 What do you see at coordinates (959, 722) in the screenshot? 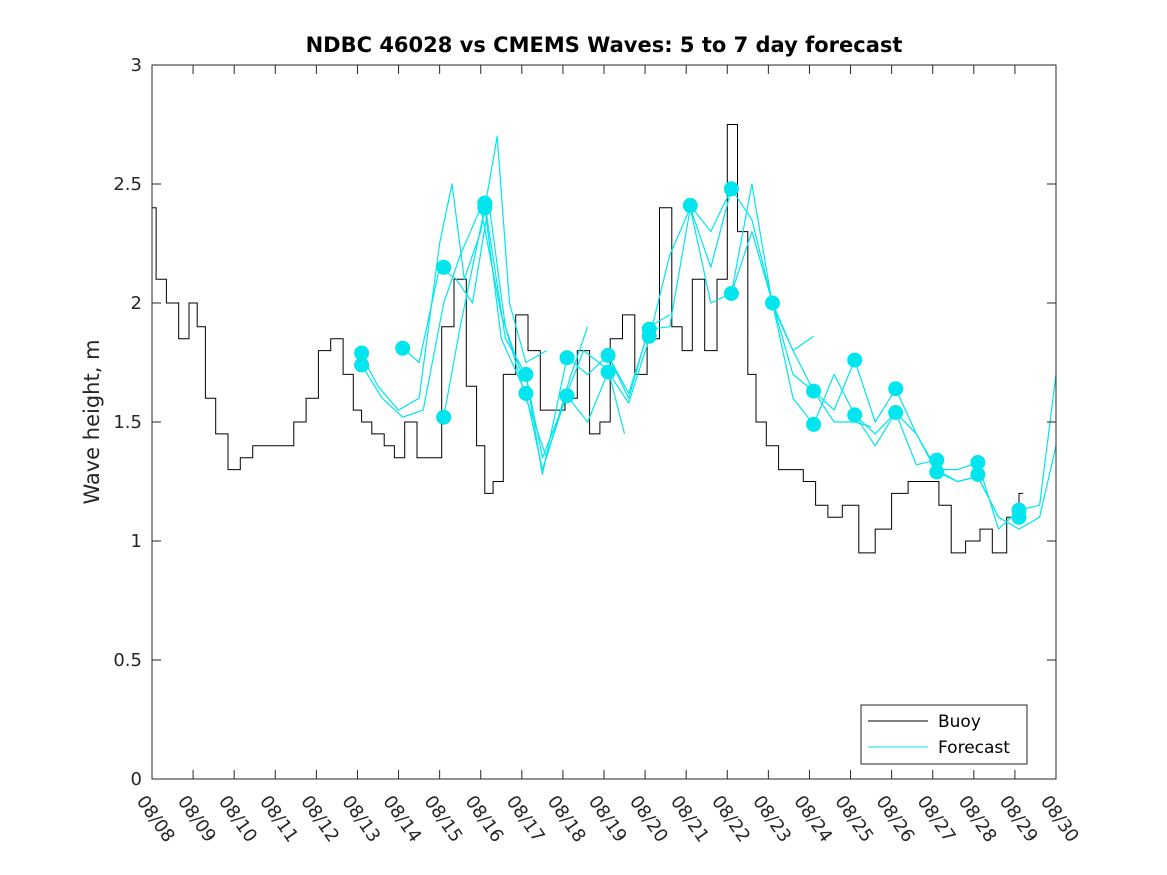
I see `legend-buoy-label: Buoy` at bounding box center [959, 722].